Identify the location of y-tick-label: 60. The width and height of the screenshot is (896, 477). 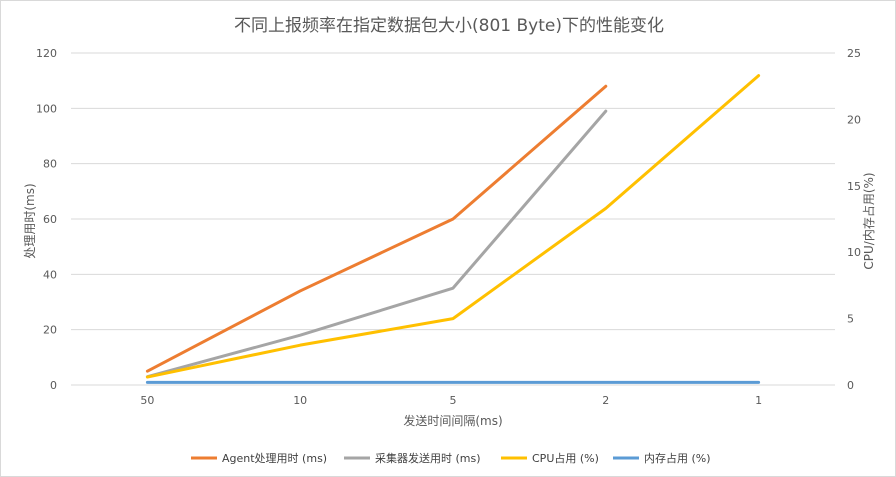
(50, 219).